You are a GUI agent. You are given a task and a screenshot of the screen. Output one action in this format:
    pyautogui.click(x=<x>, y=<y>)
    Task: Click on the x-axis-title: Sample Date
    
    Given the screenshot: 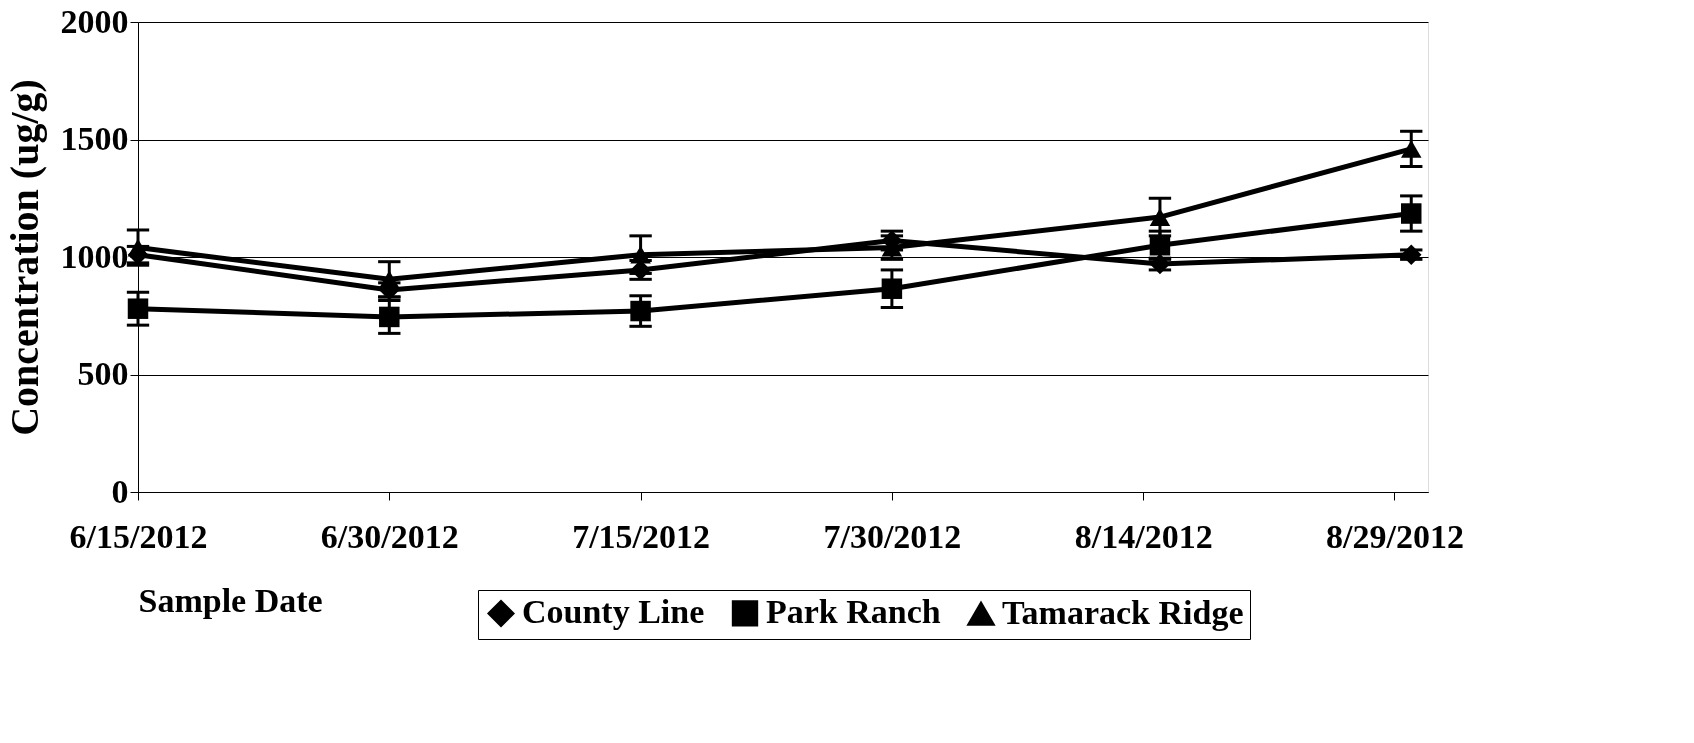 What is the action you would take?
    pyautogui.click(x=230, y=600)
    